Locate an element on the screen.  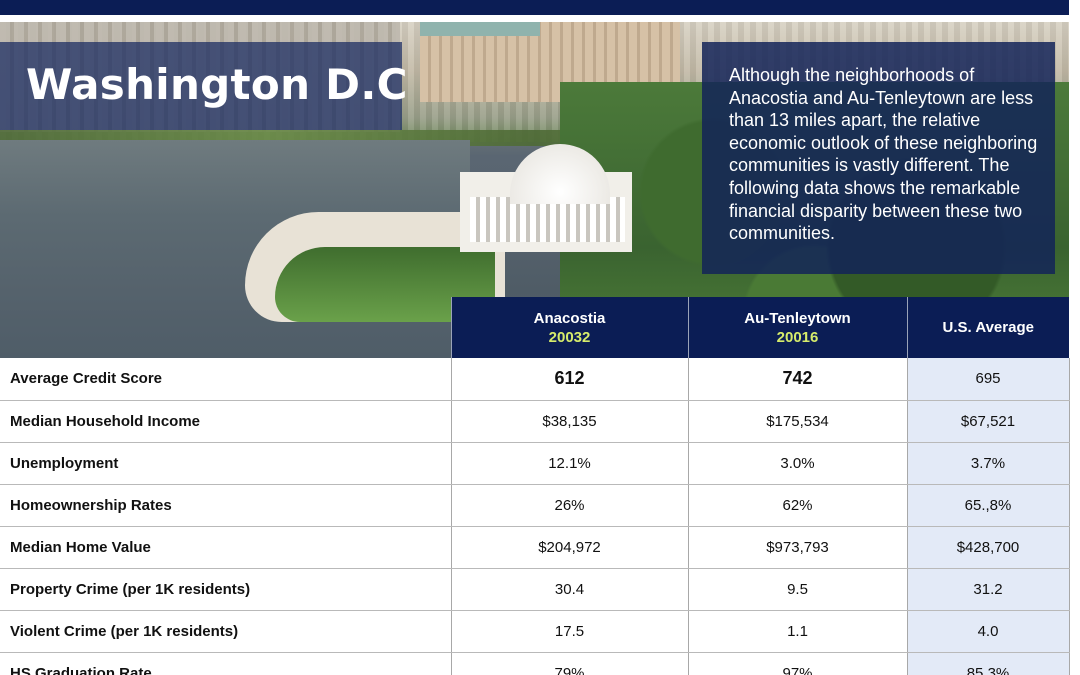
cell-anacostia: 26% is located at coordinates (569, 505).